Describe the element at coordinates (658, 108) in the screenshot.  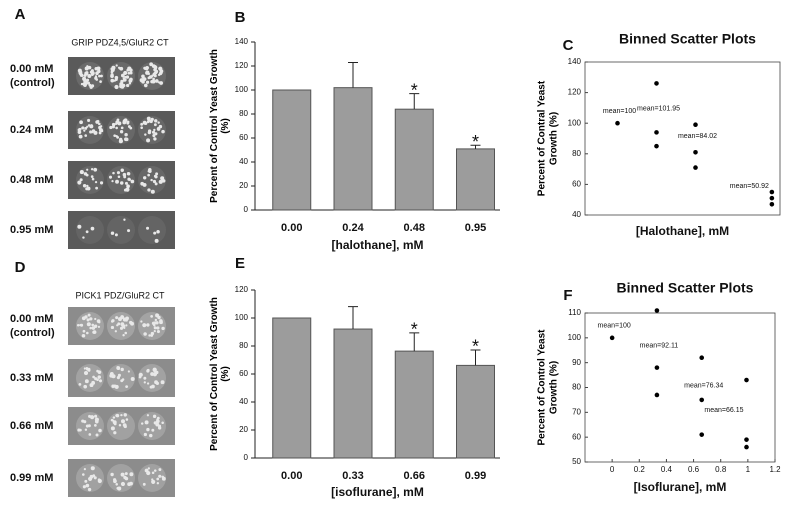
I see `mean-annotation: mean=101.95` at that location.